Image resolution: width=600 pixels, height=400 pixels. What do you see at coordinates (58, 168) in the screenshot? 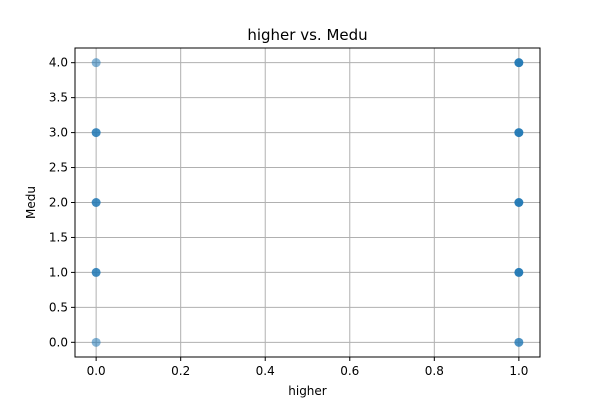
I see `y-tick-label: 2.5` at bounding box center [58, 168].